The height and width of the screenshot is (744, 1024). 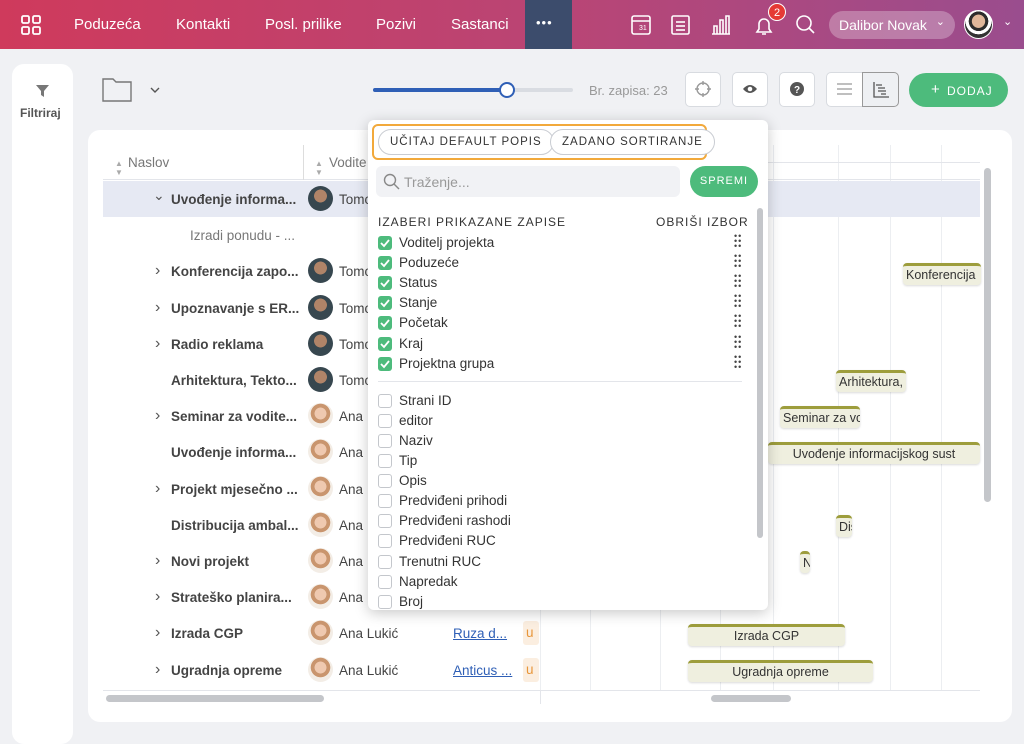 I want to click on view-button, so click(x=750, y=89).